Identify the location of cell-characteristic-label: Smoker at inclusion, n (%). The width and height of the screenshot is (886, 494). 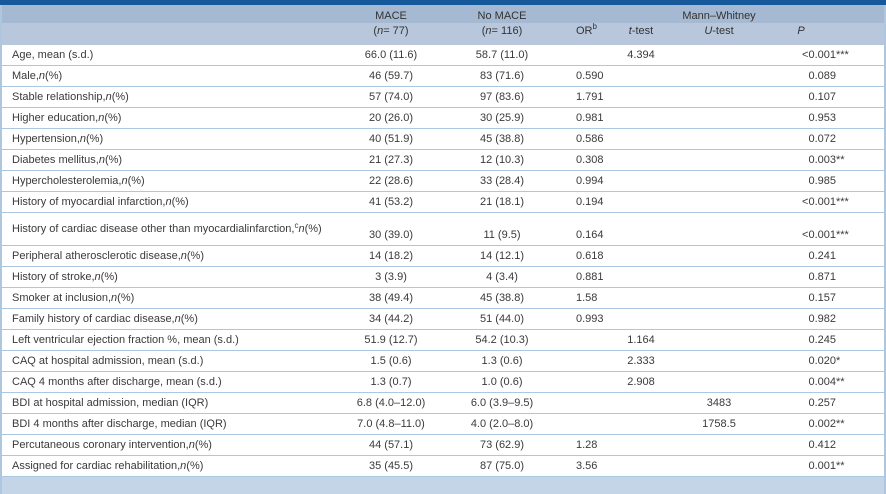
(169, 298).